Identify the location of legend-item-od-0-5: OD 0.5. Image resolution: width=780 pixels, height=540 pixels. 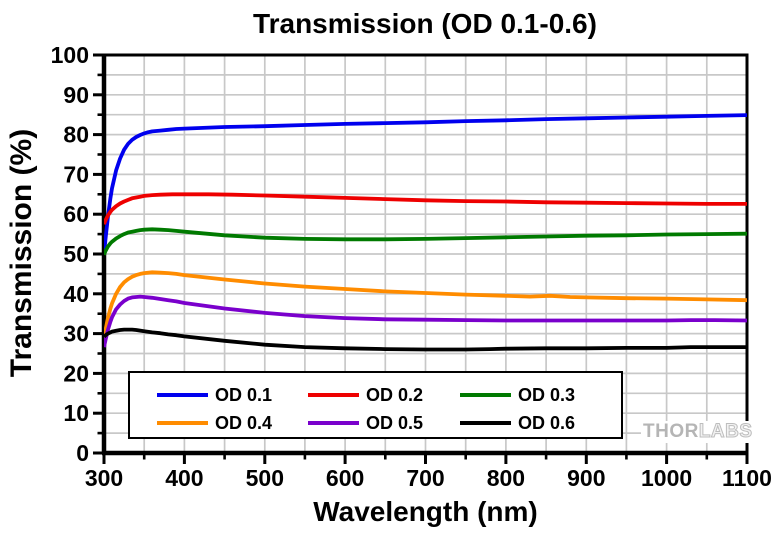
(365, 423).